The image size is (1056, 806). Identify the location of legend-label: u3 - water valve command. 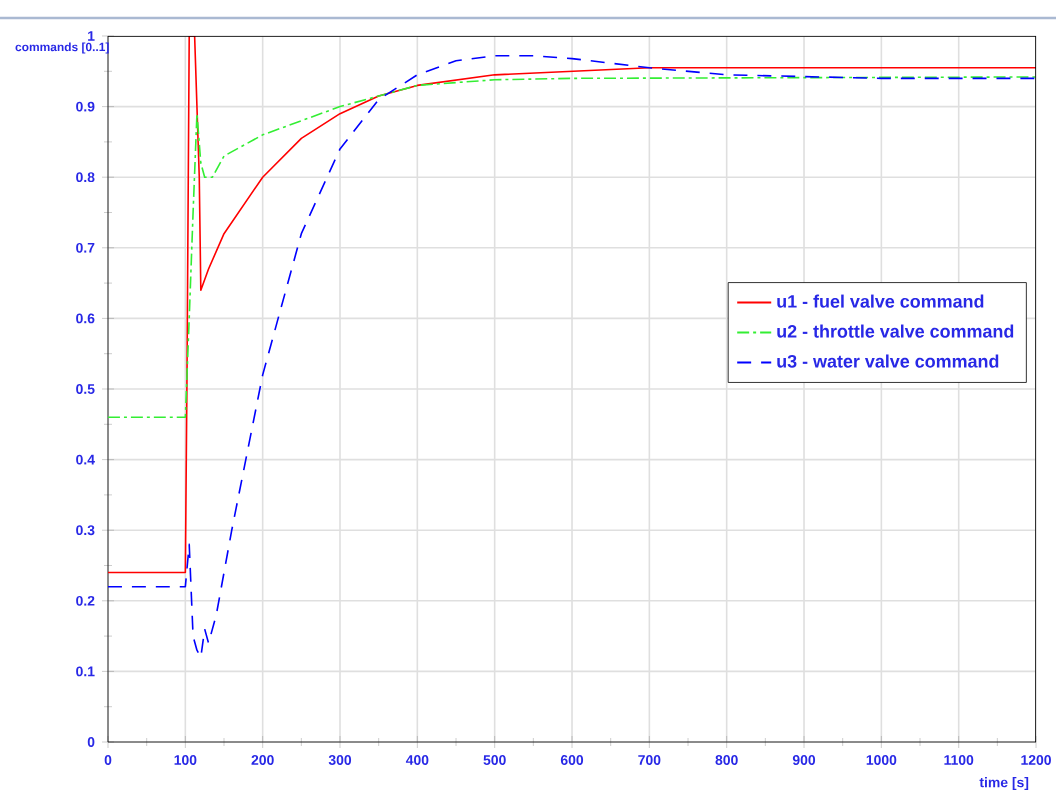
(888, 361).